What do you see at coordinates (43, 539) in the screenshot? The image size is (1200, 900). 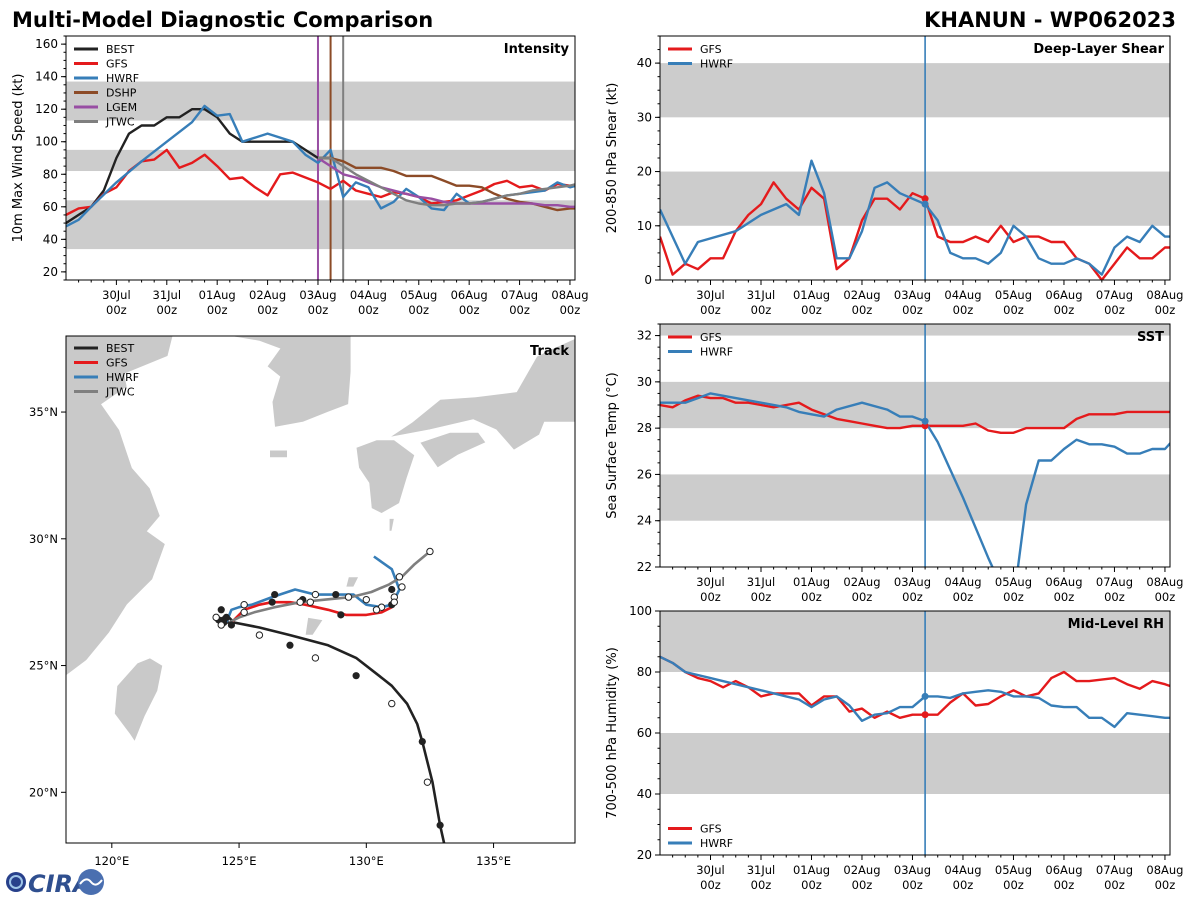 I see `track-y-tick-label: 30°N` at bounding box center [43, 539].